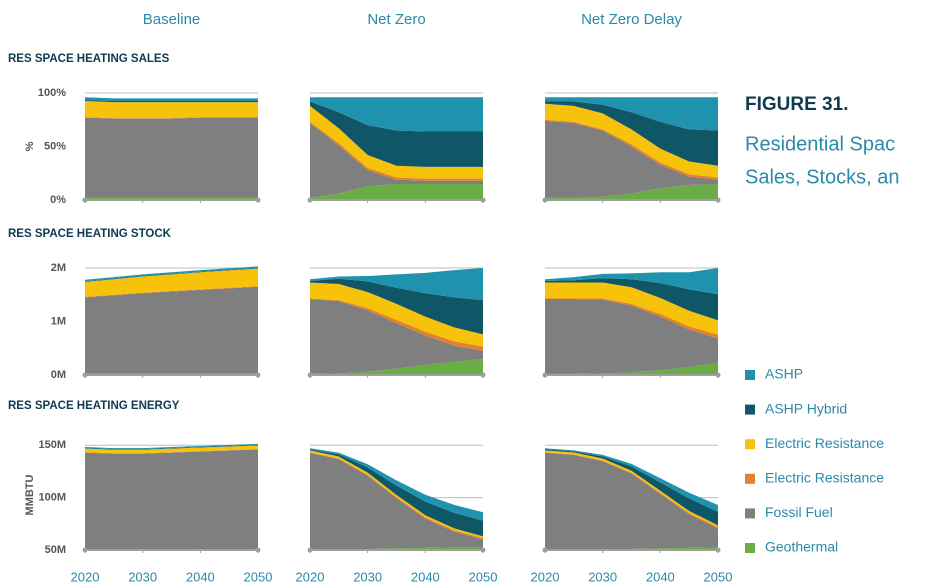 This screenshot has width=932, height=586. What do you see at coordinates (30, 494) in the screenshot?
I see `y-axis-label: MMBTU` at bounding box center [30, 494].